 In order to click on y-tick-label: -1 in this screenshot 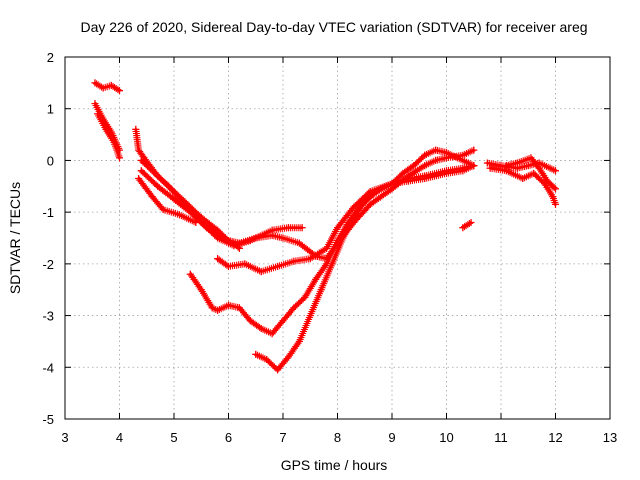, I will do `click(48, 212)`.